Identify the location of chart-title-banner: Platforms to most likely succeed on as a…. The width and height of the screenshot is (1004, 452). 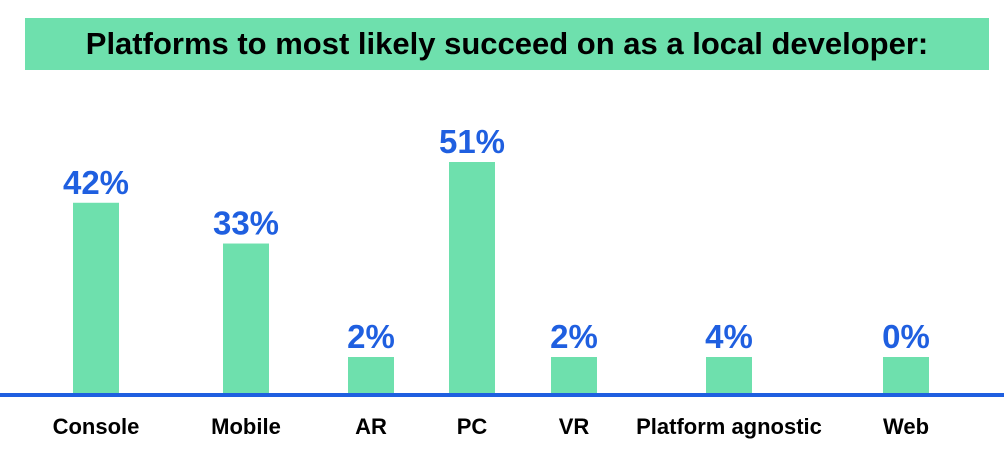
(507, 44).